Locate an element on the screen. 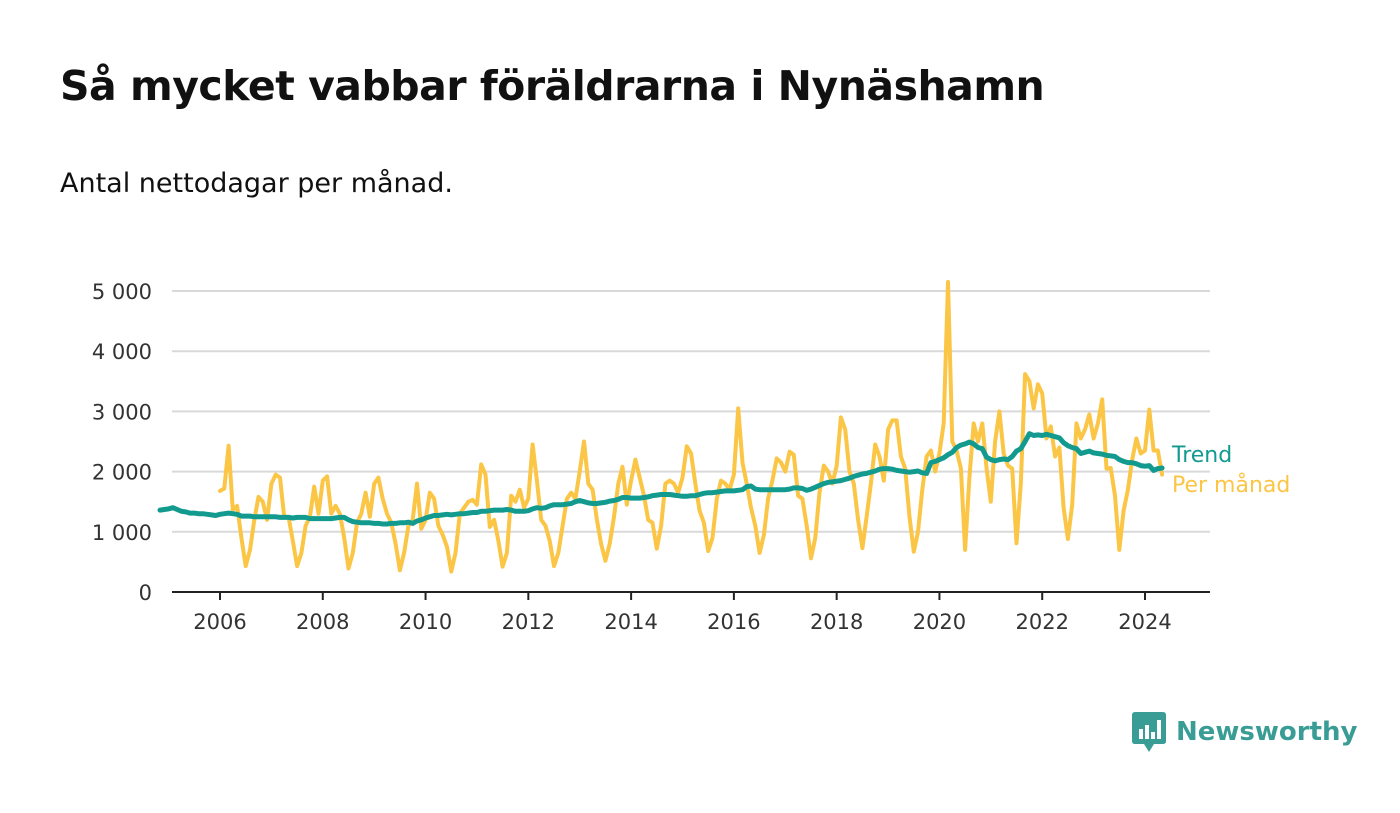  x-tick-label: 2020 is located at coordinates (939, 622).